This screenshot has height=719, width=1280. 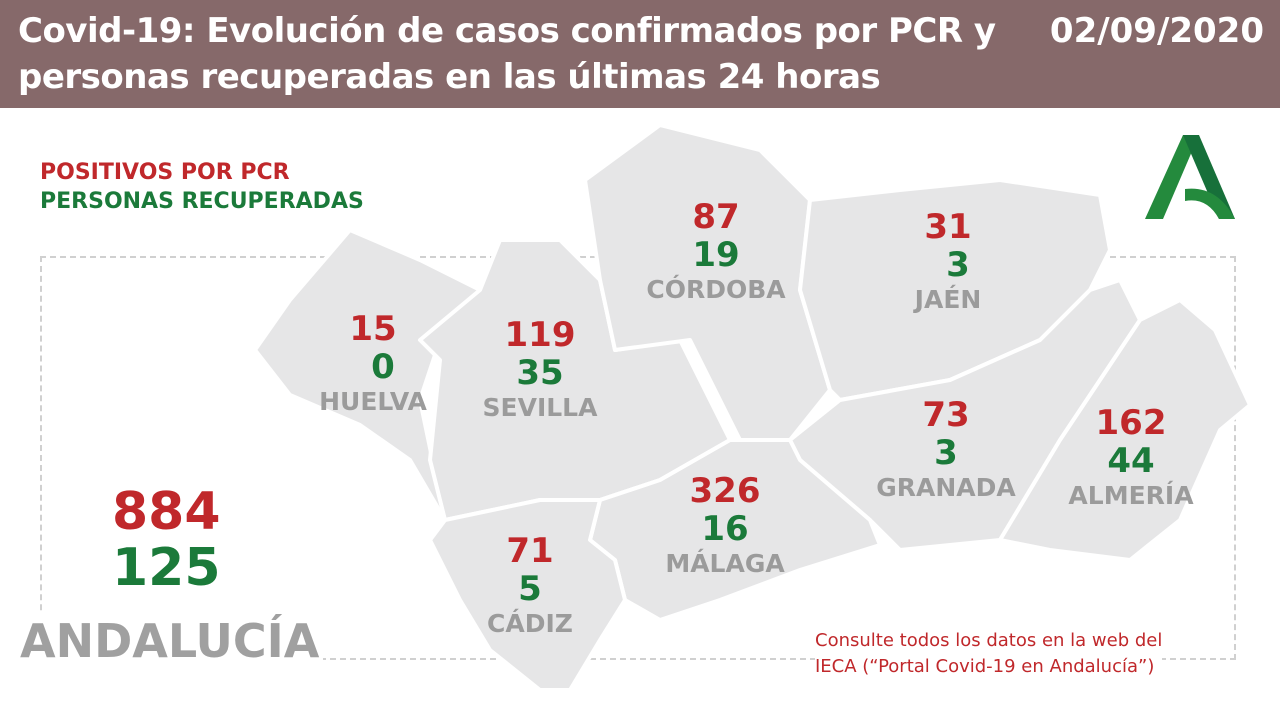 What do you see at coordinates (725, 529) in the screenshot?
I see `recovered-count: 16` at bounding box center [725, 529].